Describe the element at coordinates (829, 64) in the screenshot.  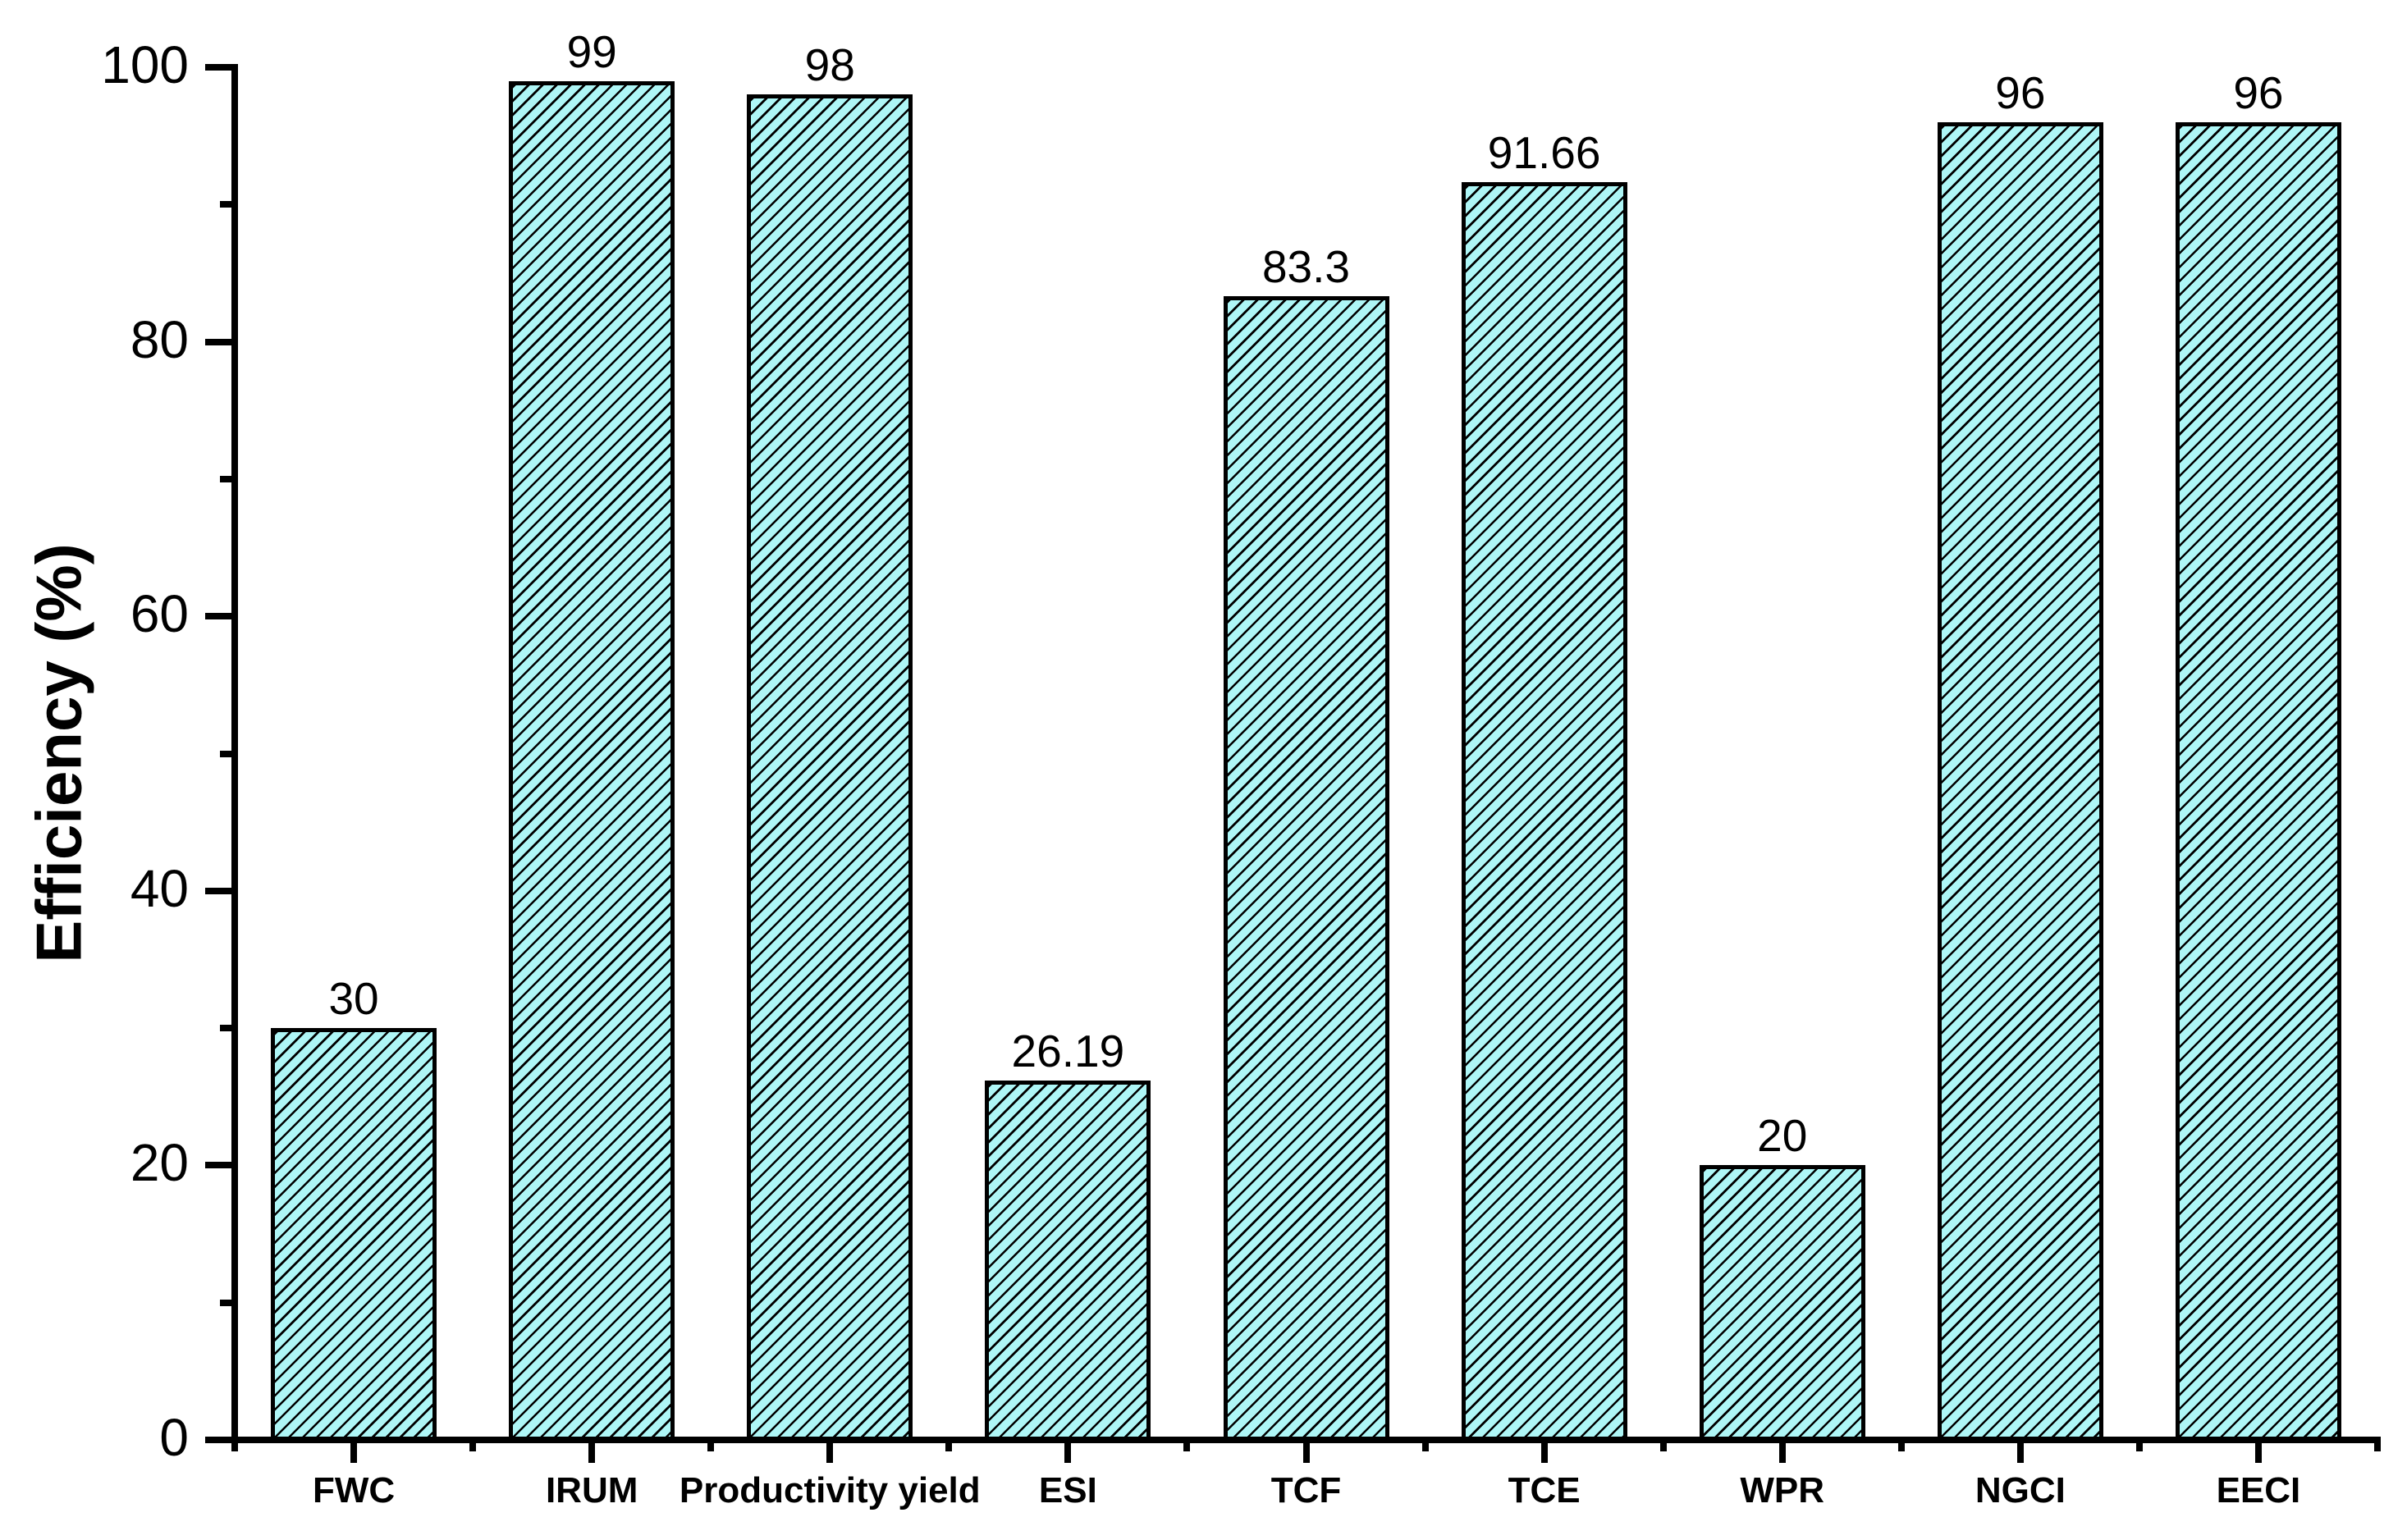
I see `value-label-productivity-yield: 98` at that location.